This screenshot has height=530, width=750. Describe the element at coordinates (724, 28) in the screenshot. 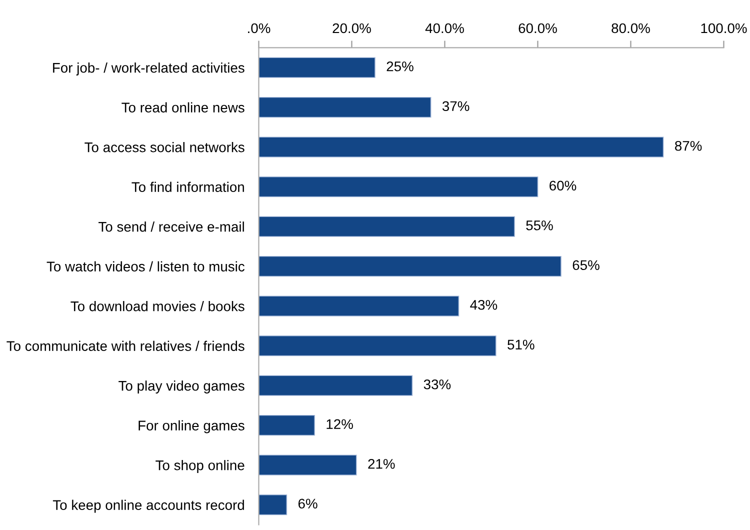

I see `x-tick-label: 100.0%` at that location.